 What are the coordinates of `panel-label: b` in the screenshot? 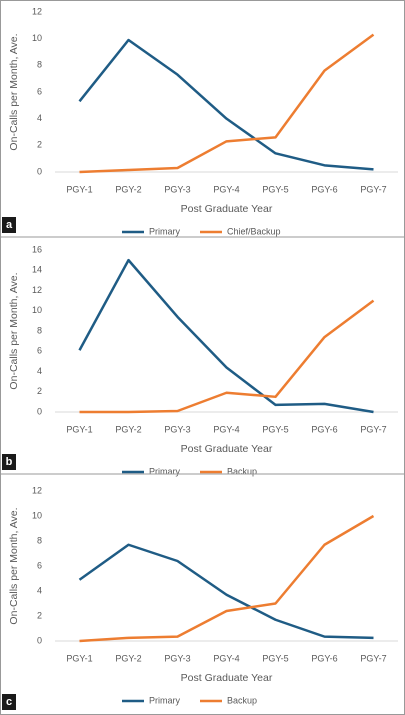 It's located at (9, 462).